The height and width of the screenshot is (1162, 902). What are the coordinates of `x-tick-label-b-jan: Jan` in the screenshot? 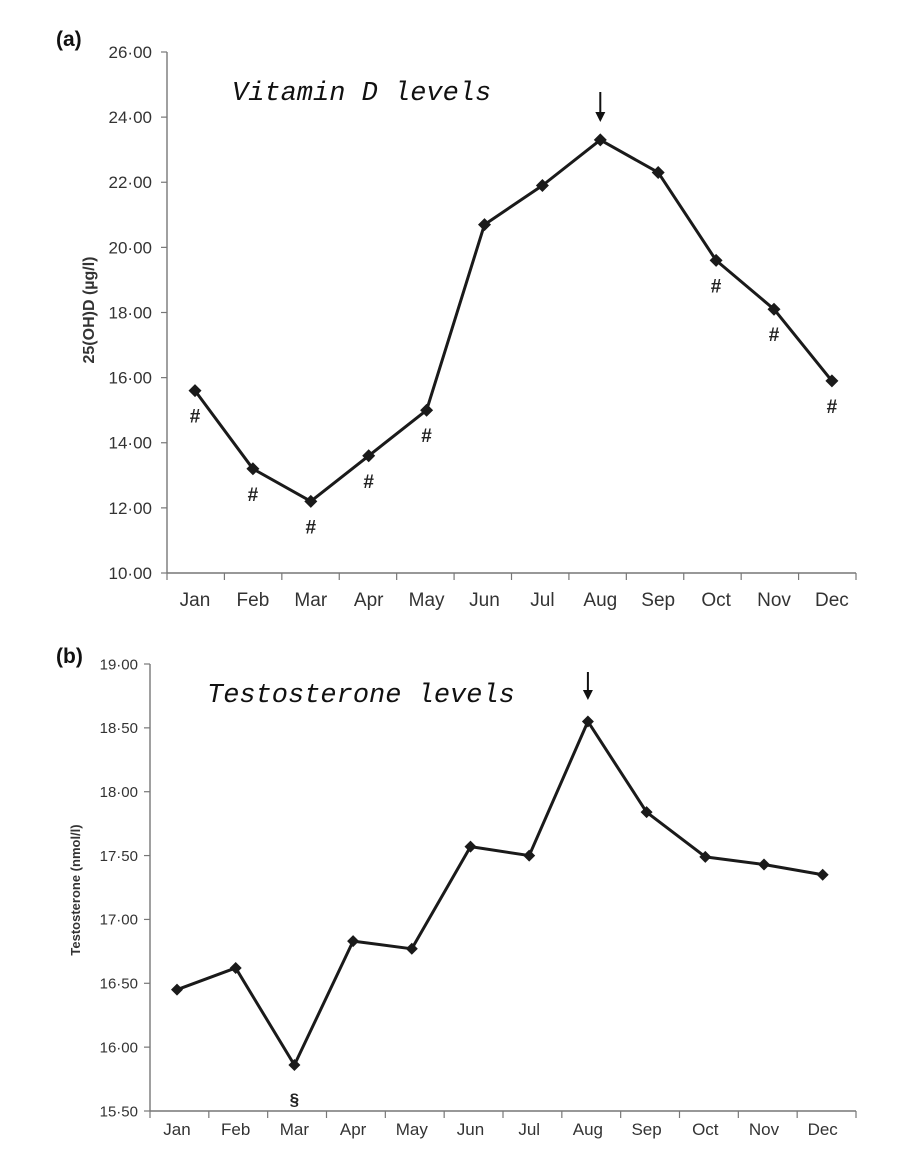 It's located at (176, 1129).